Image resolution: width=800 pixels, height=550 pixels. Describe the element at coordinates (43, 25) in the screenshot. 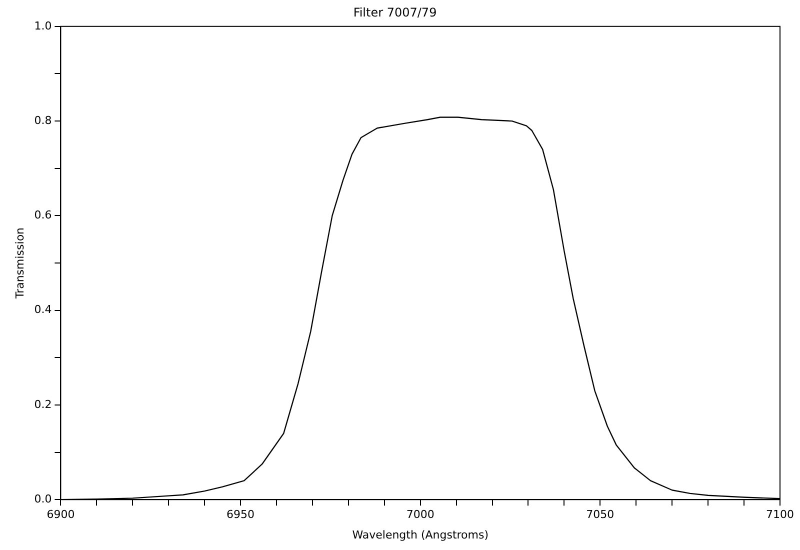

I see `y-tick-label: 1.0` at that location.